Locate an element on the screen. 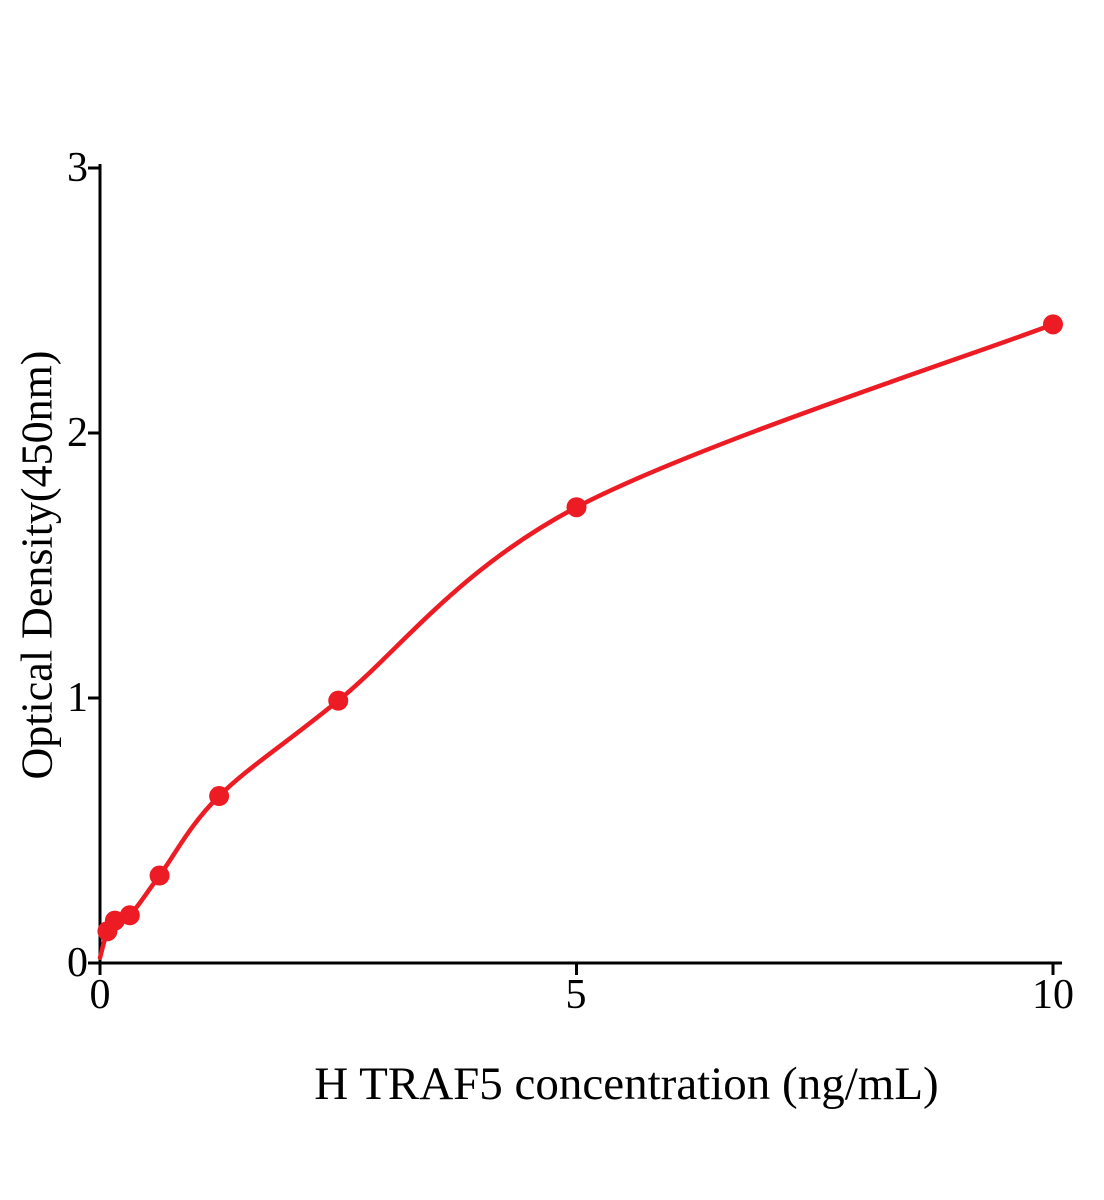  x-axis-title: H TRAF5 concentration (ng/mL) is located at coordinates (626, 1084).